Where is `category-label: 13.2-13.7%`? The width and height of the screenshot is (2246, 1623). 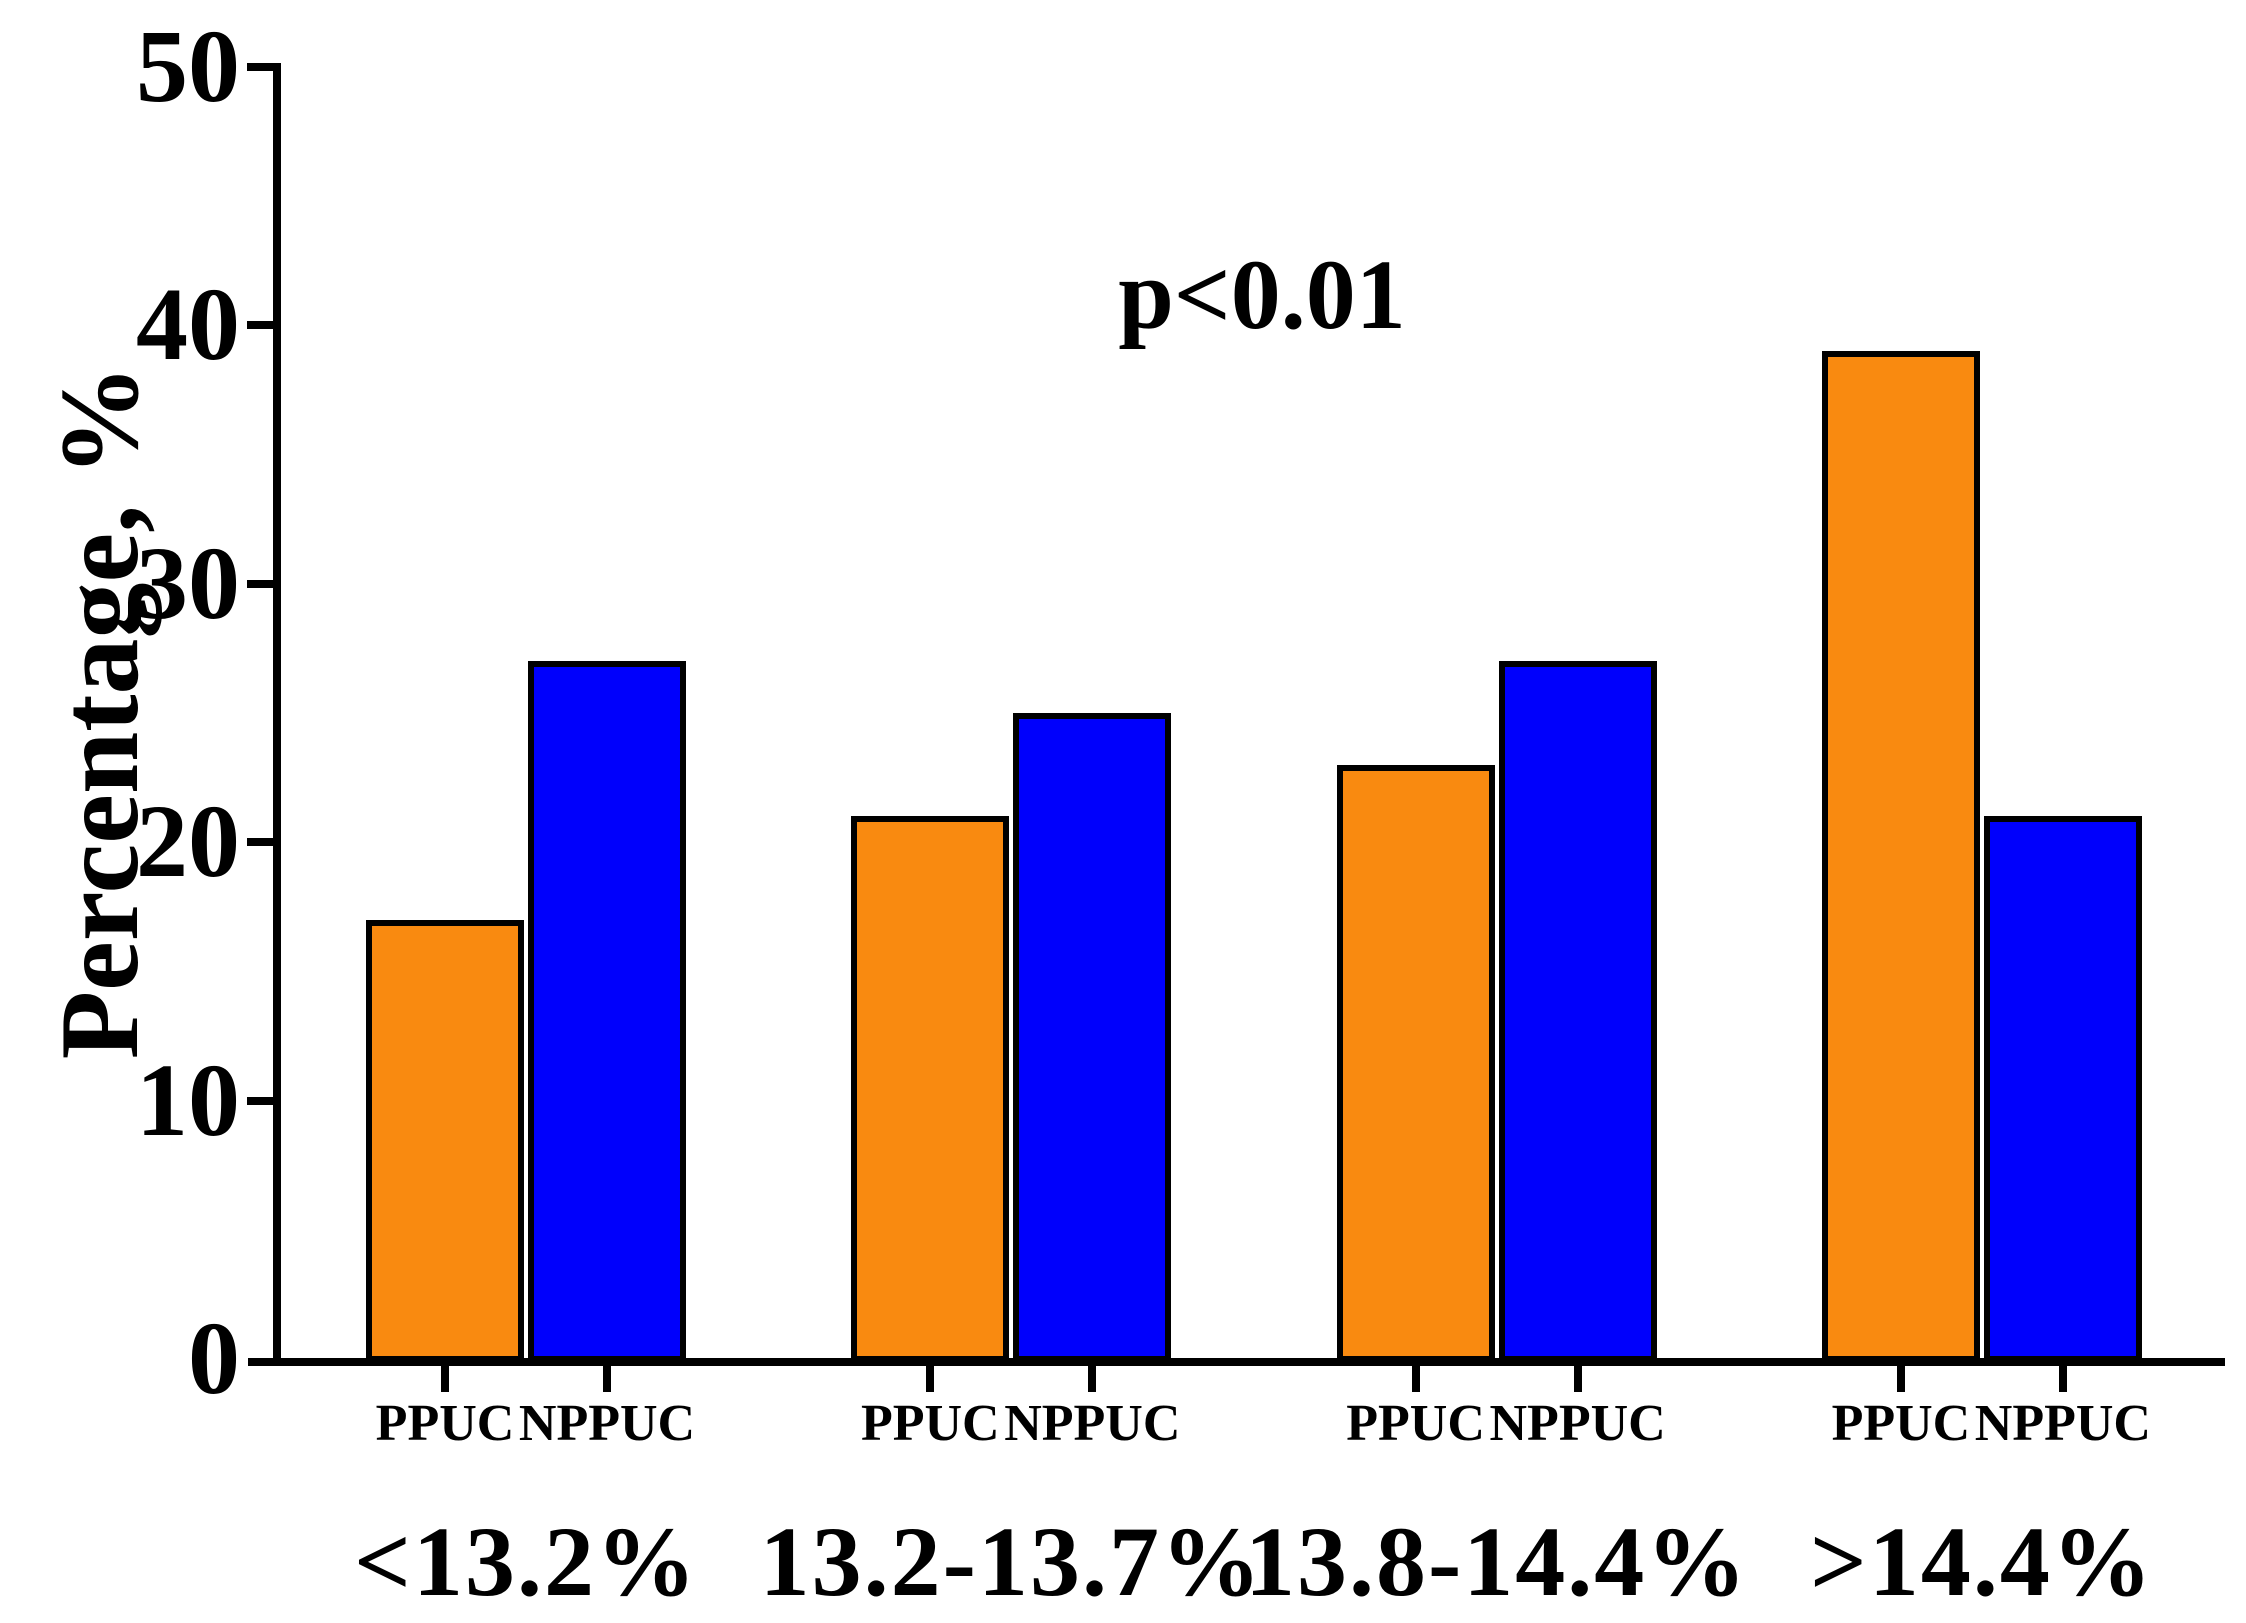 category-label: 13.2-13.7% is located at coordinates (1011, 1561).